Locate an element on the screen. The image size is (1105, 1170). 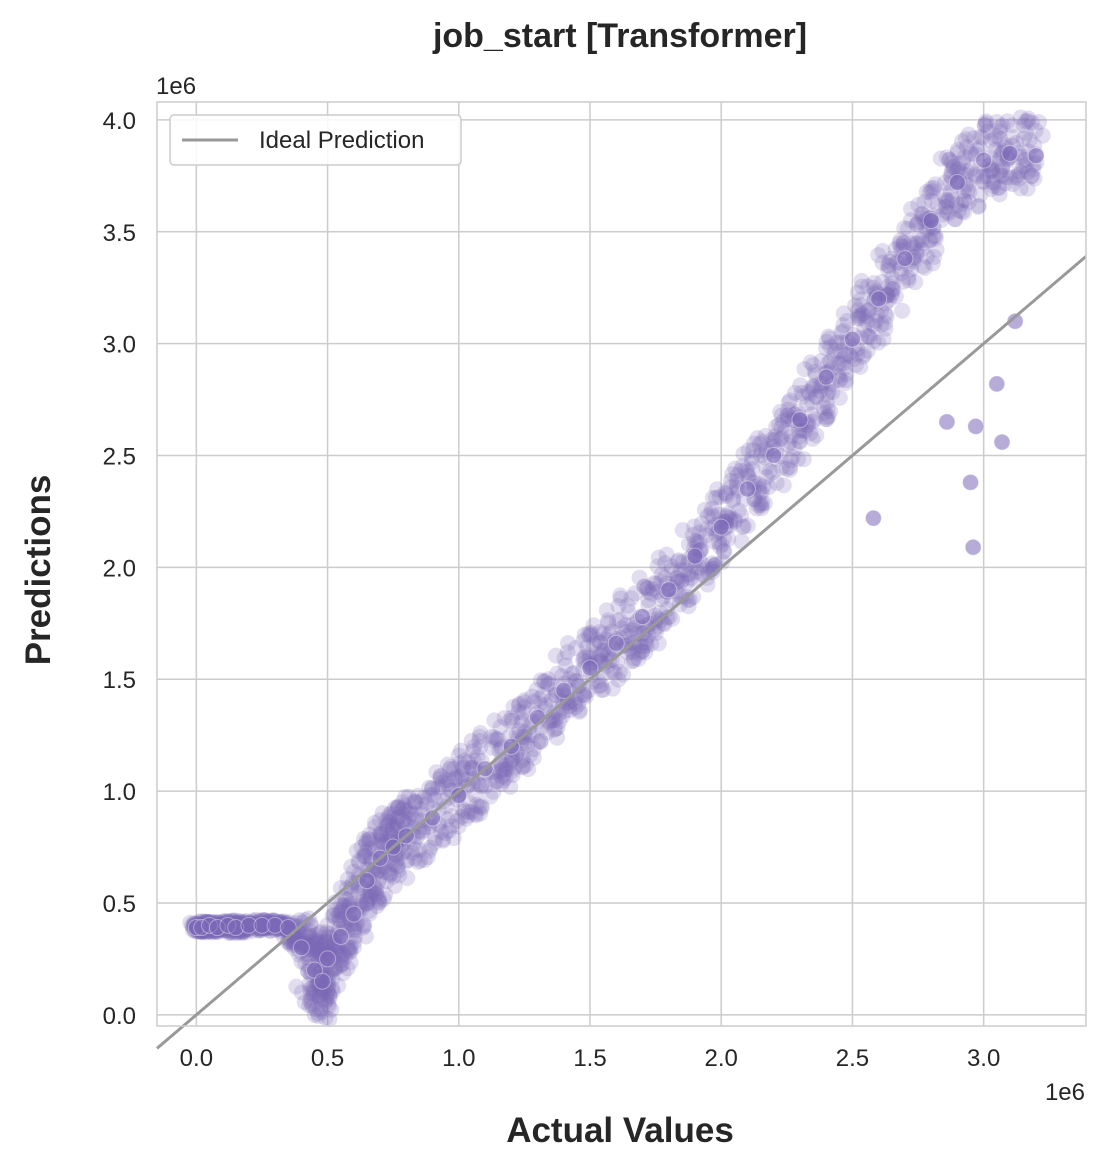
x-offset-text: 1e6 is located at coordinates (1065, 1092).